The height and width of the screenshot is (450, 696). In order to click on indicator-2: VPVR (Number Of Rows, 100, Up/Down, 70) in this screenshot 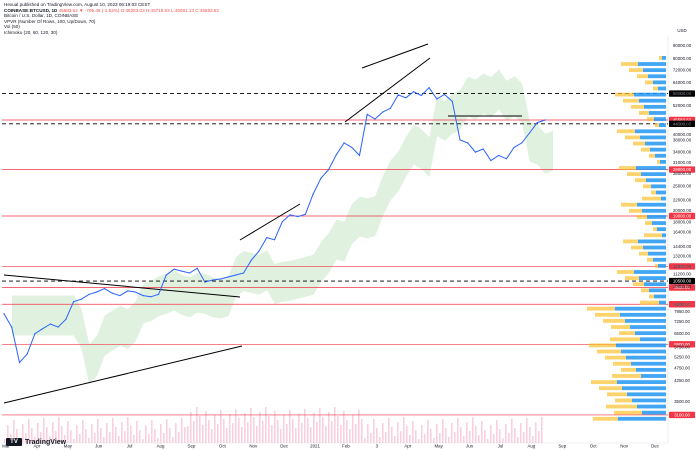, I will do `click(50, 21)`.